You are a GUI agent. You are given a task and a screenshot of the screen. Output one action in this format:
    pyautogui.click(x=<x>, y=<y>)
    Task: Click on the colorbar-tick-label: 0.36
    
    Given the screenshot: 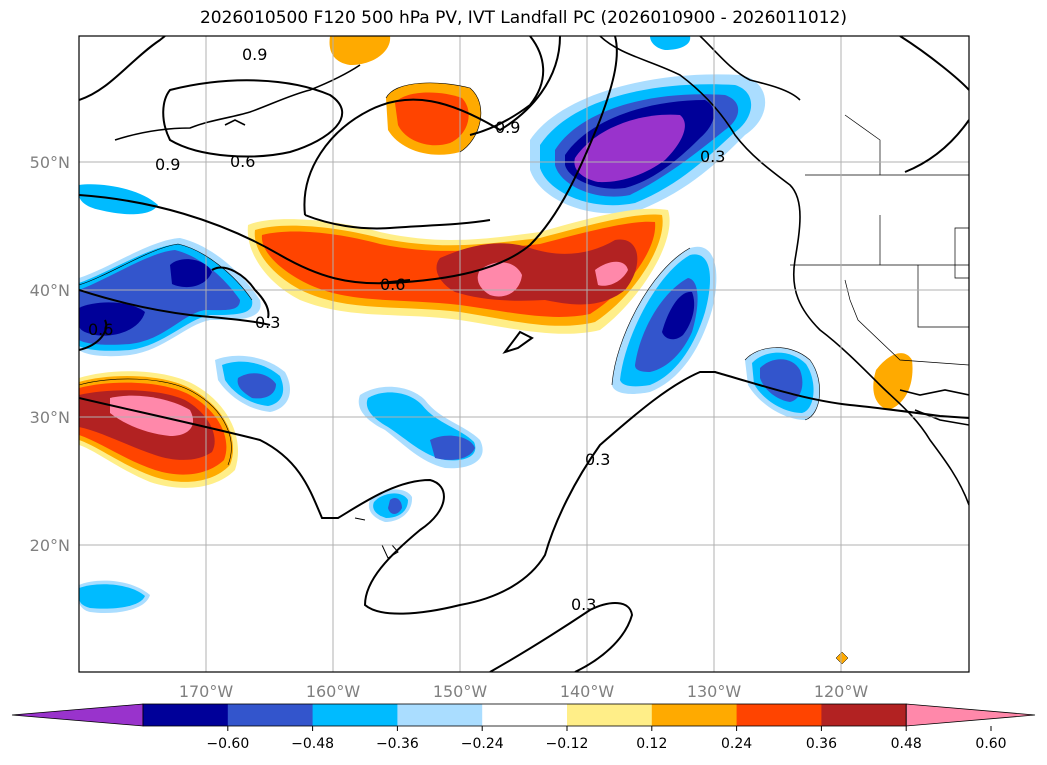 What is the action you would take?
    pyautogui.click(x=821, y=744)
    